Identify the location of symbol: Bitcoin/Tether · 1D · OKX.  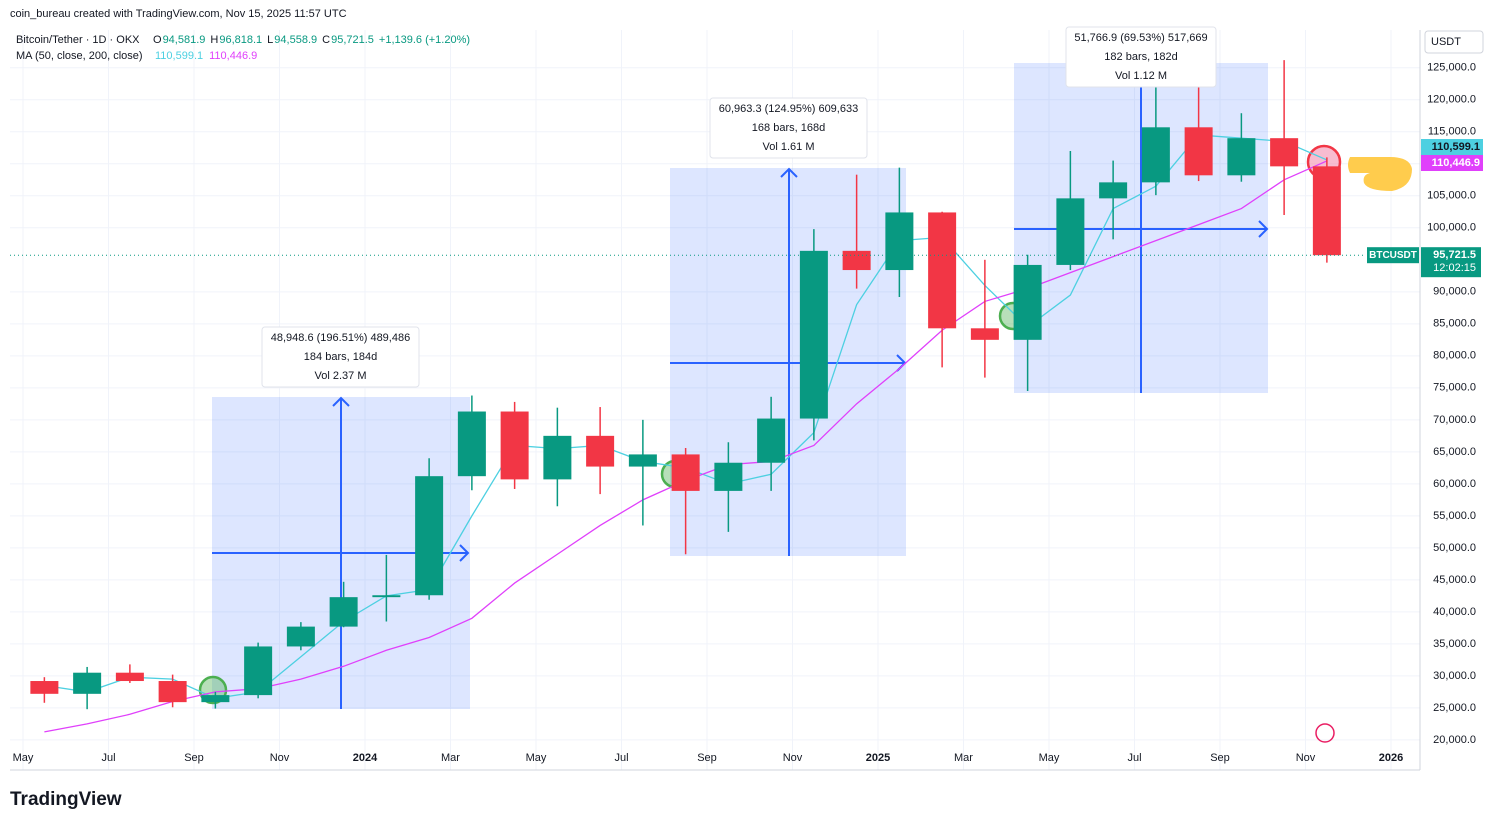
(78, 40).